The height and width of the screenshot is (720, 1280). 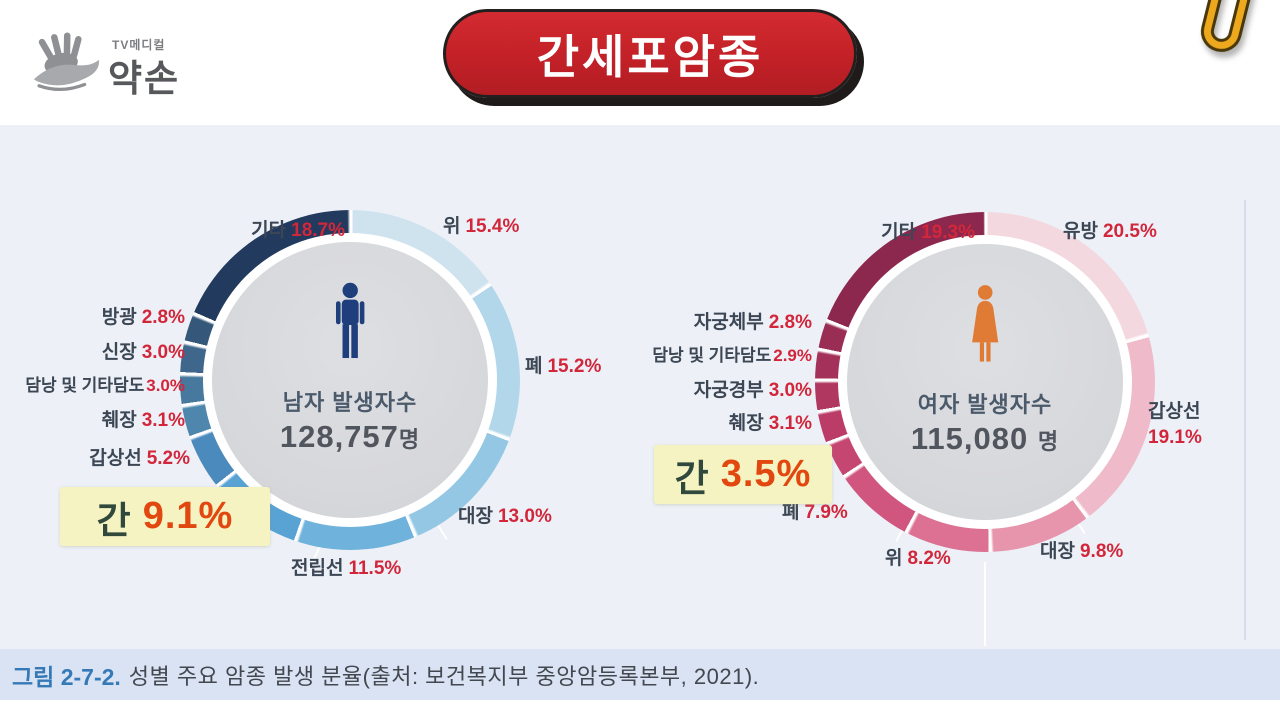 I want to click on slice-label-male-etc: 기타 18.7%, so click(x=298, y=230).